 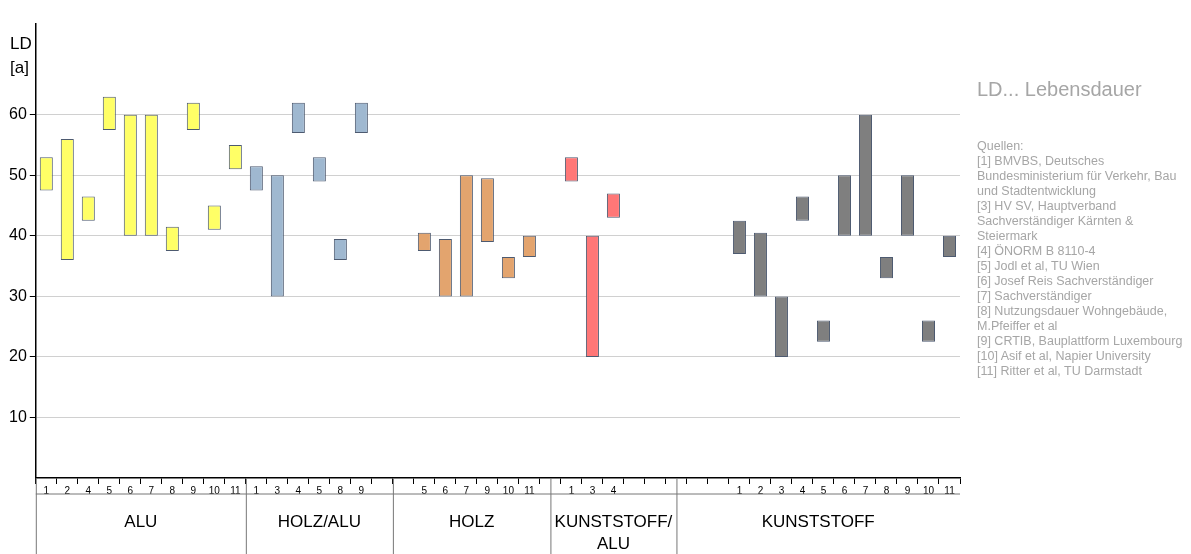 I want to click on text: [8] Nutzungsdauer Wohngebäude, M.Pfeiffer et al, so click(x=1073, y=319).